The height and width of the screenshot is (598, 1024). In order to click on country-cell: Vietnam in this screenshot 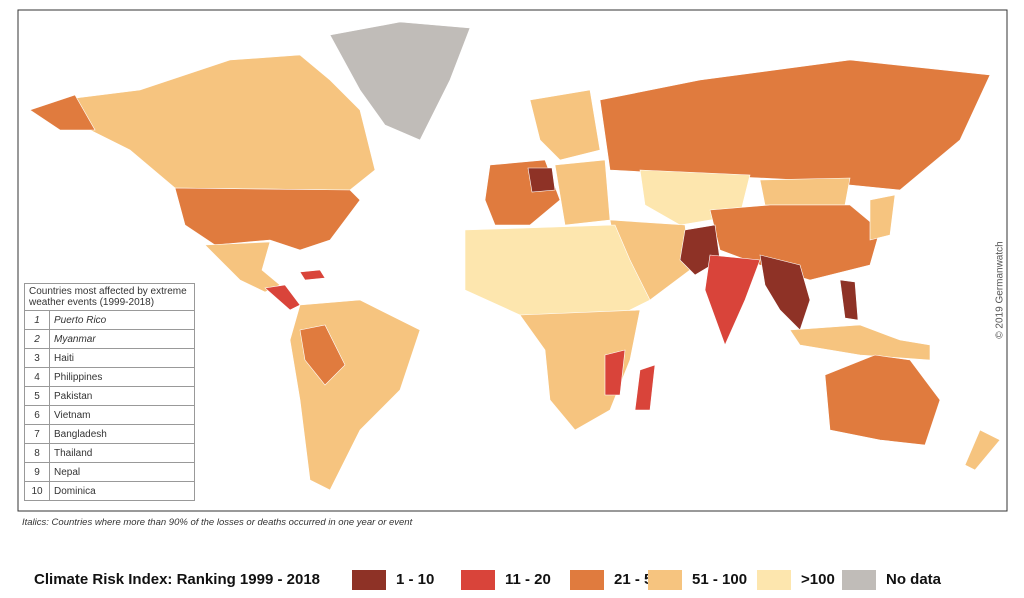, I will do `click(122, 415)`.